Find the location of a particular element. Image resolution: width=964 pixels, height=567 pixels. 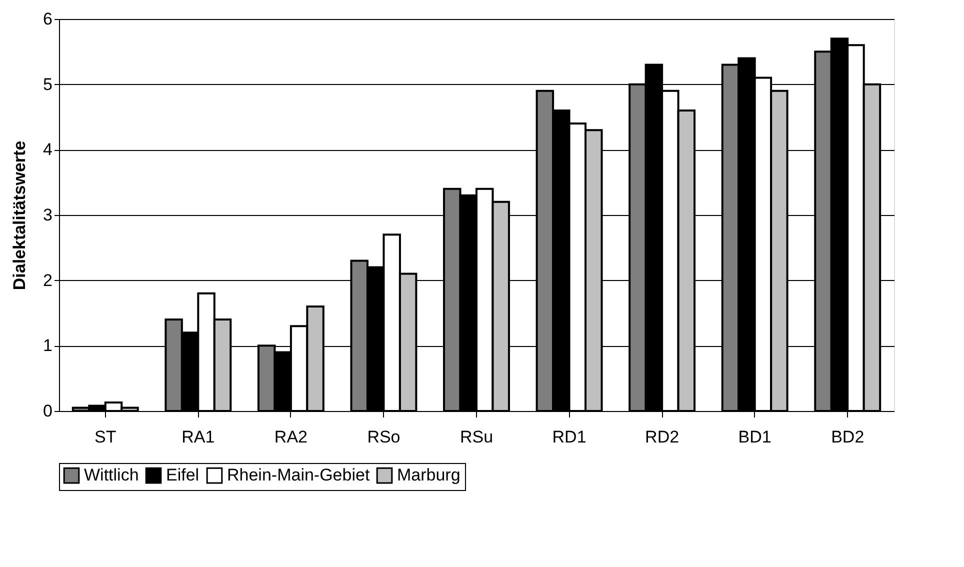

x-tick-label: BD1 is located at coordinates (755, 437).